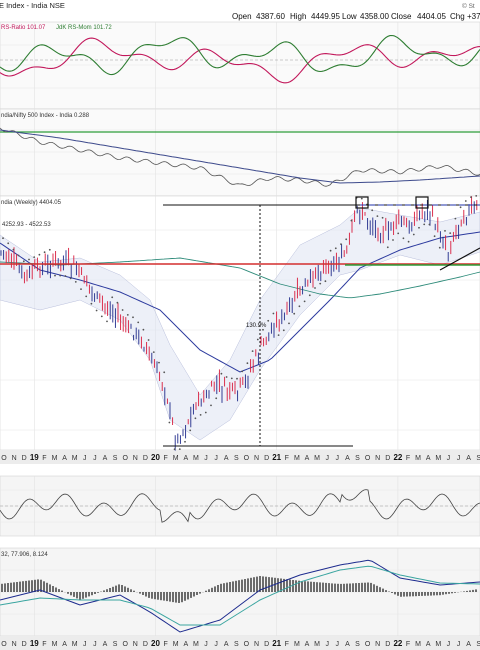 The image size is (480, 650). I want to click on low-label: Low, so click(349, 16).